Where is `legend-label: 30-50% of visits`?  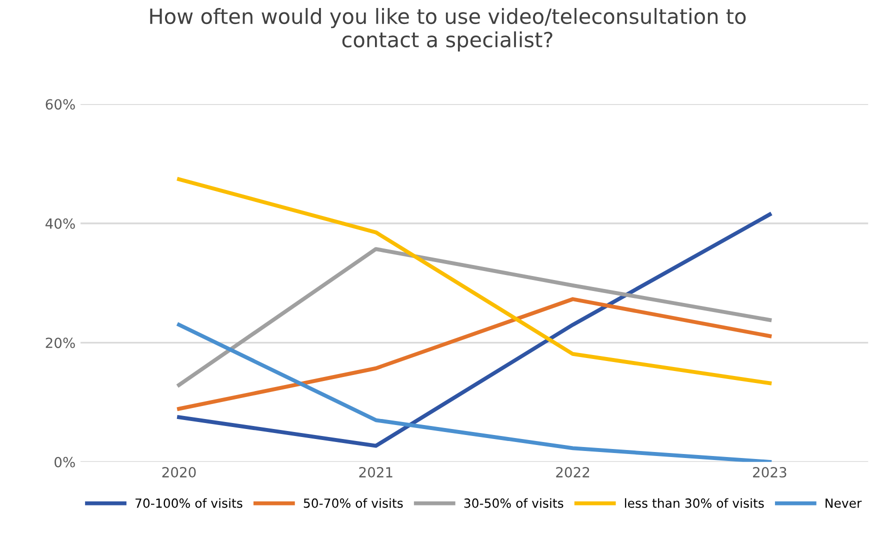
legend-label: 30-50% of visits is located at coordinates (514, 503).